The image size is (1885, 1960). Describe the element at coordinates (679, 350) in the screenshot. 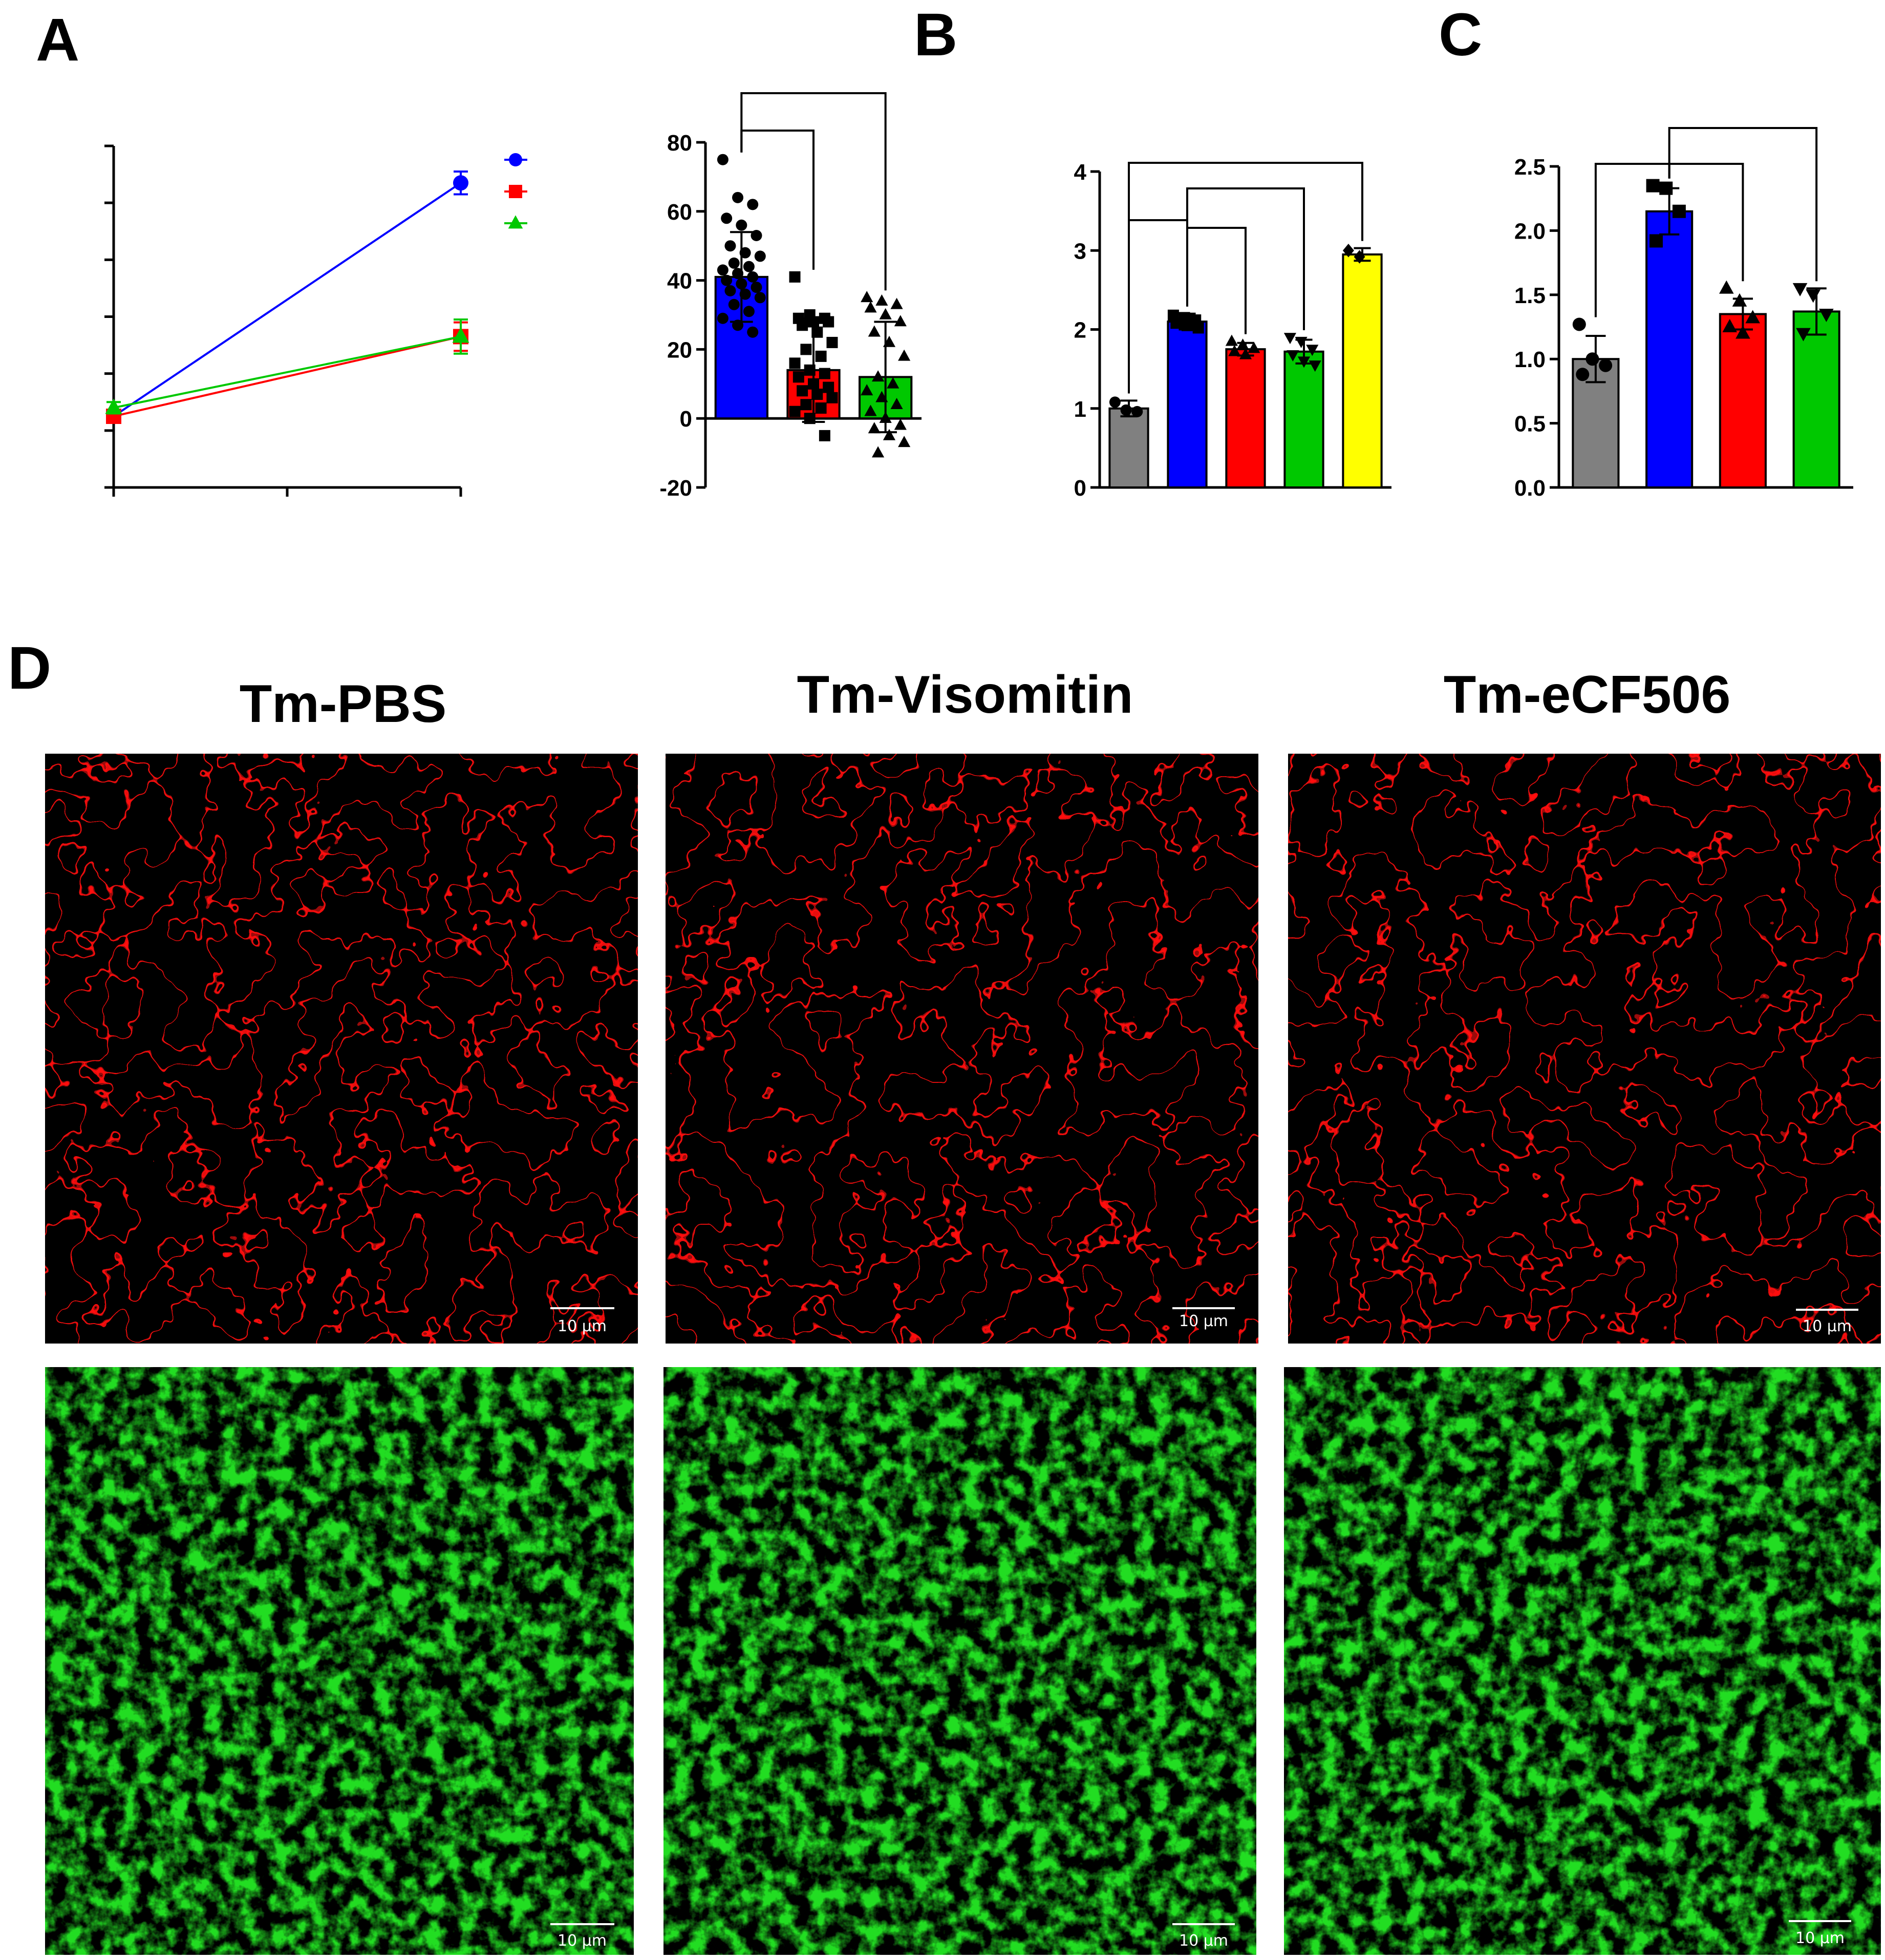

I see `y-tick-label: 20` at that location.